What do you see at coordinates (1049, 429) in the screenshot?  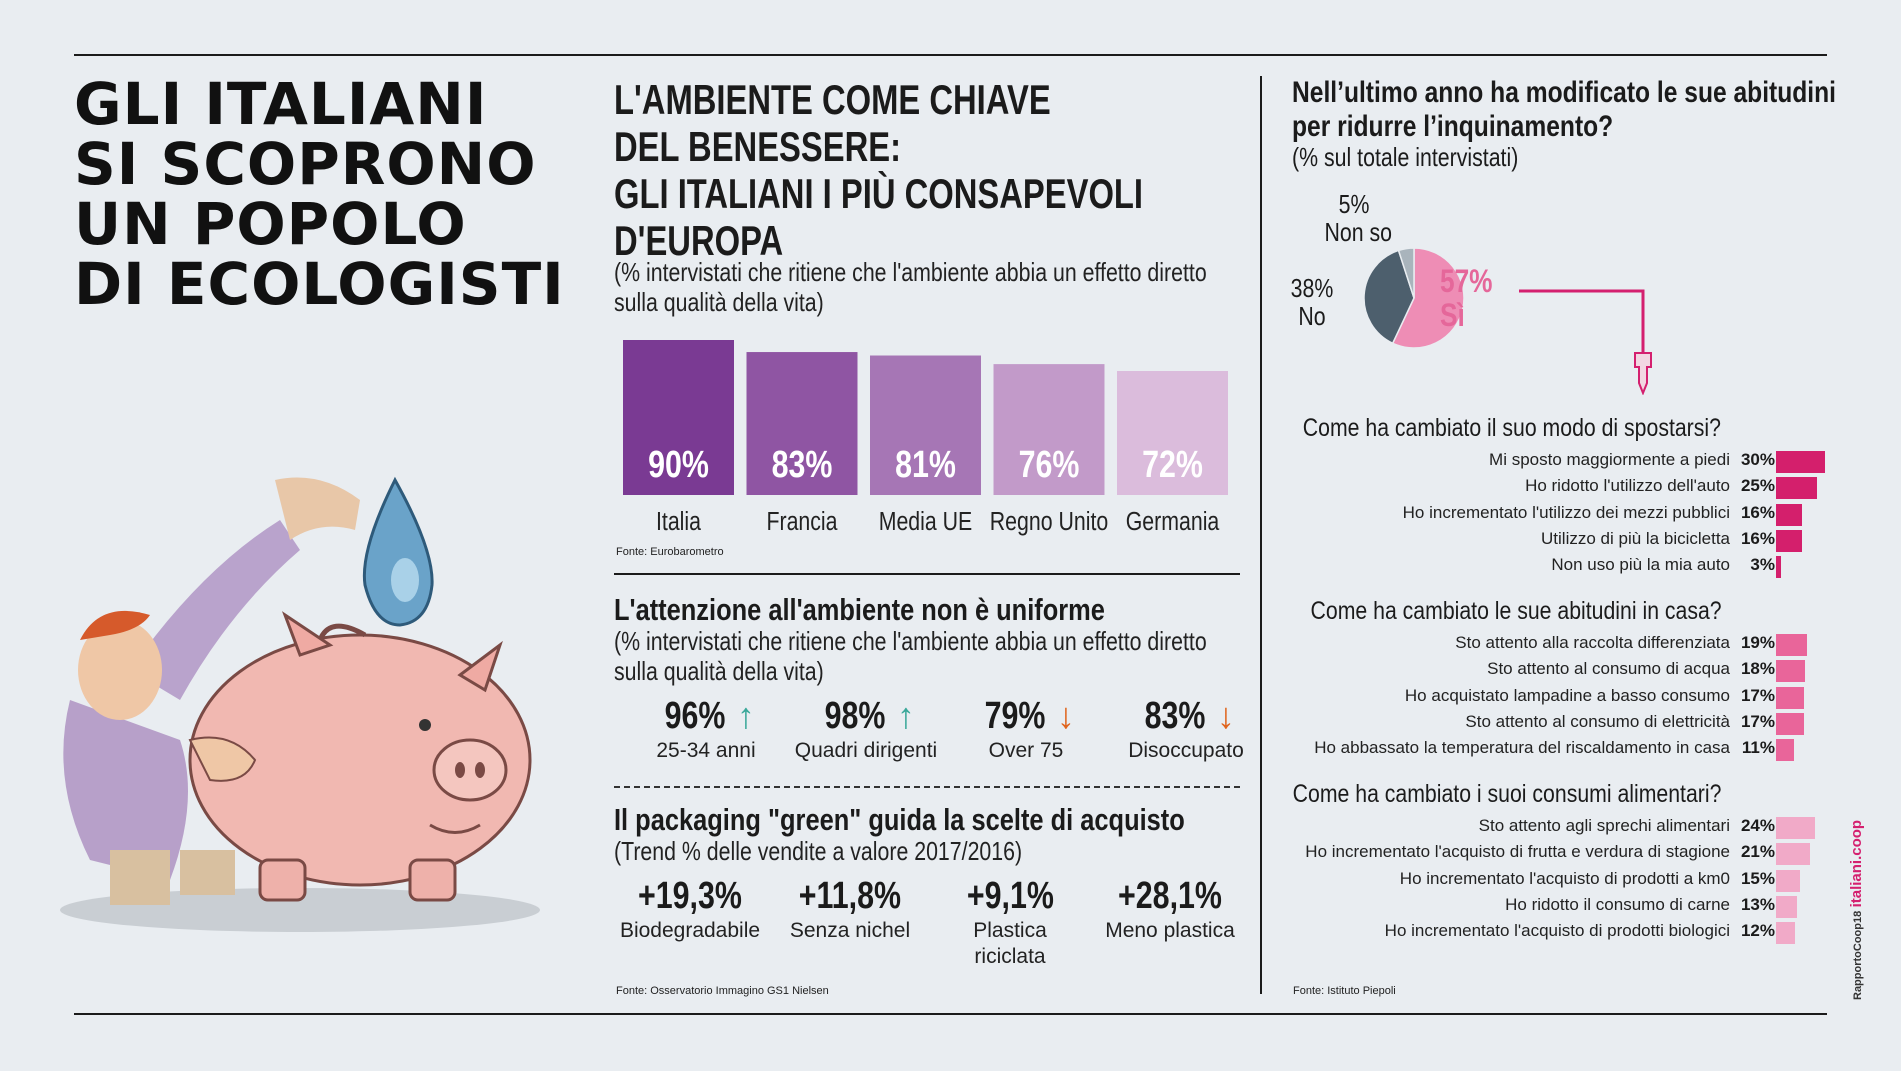 I see `bar-regno-unito` at bounding box center [1049, 429].